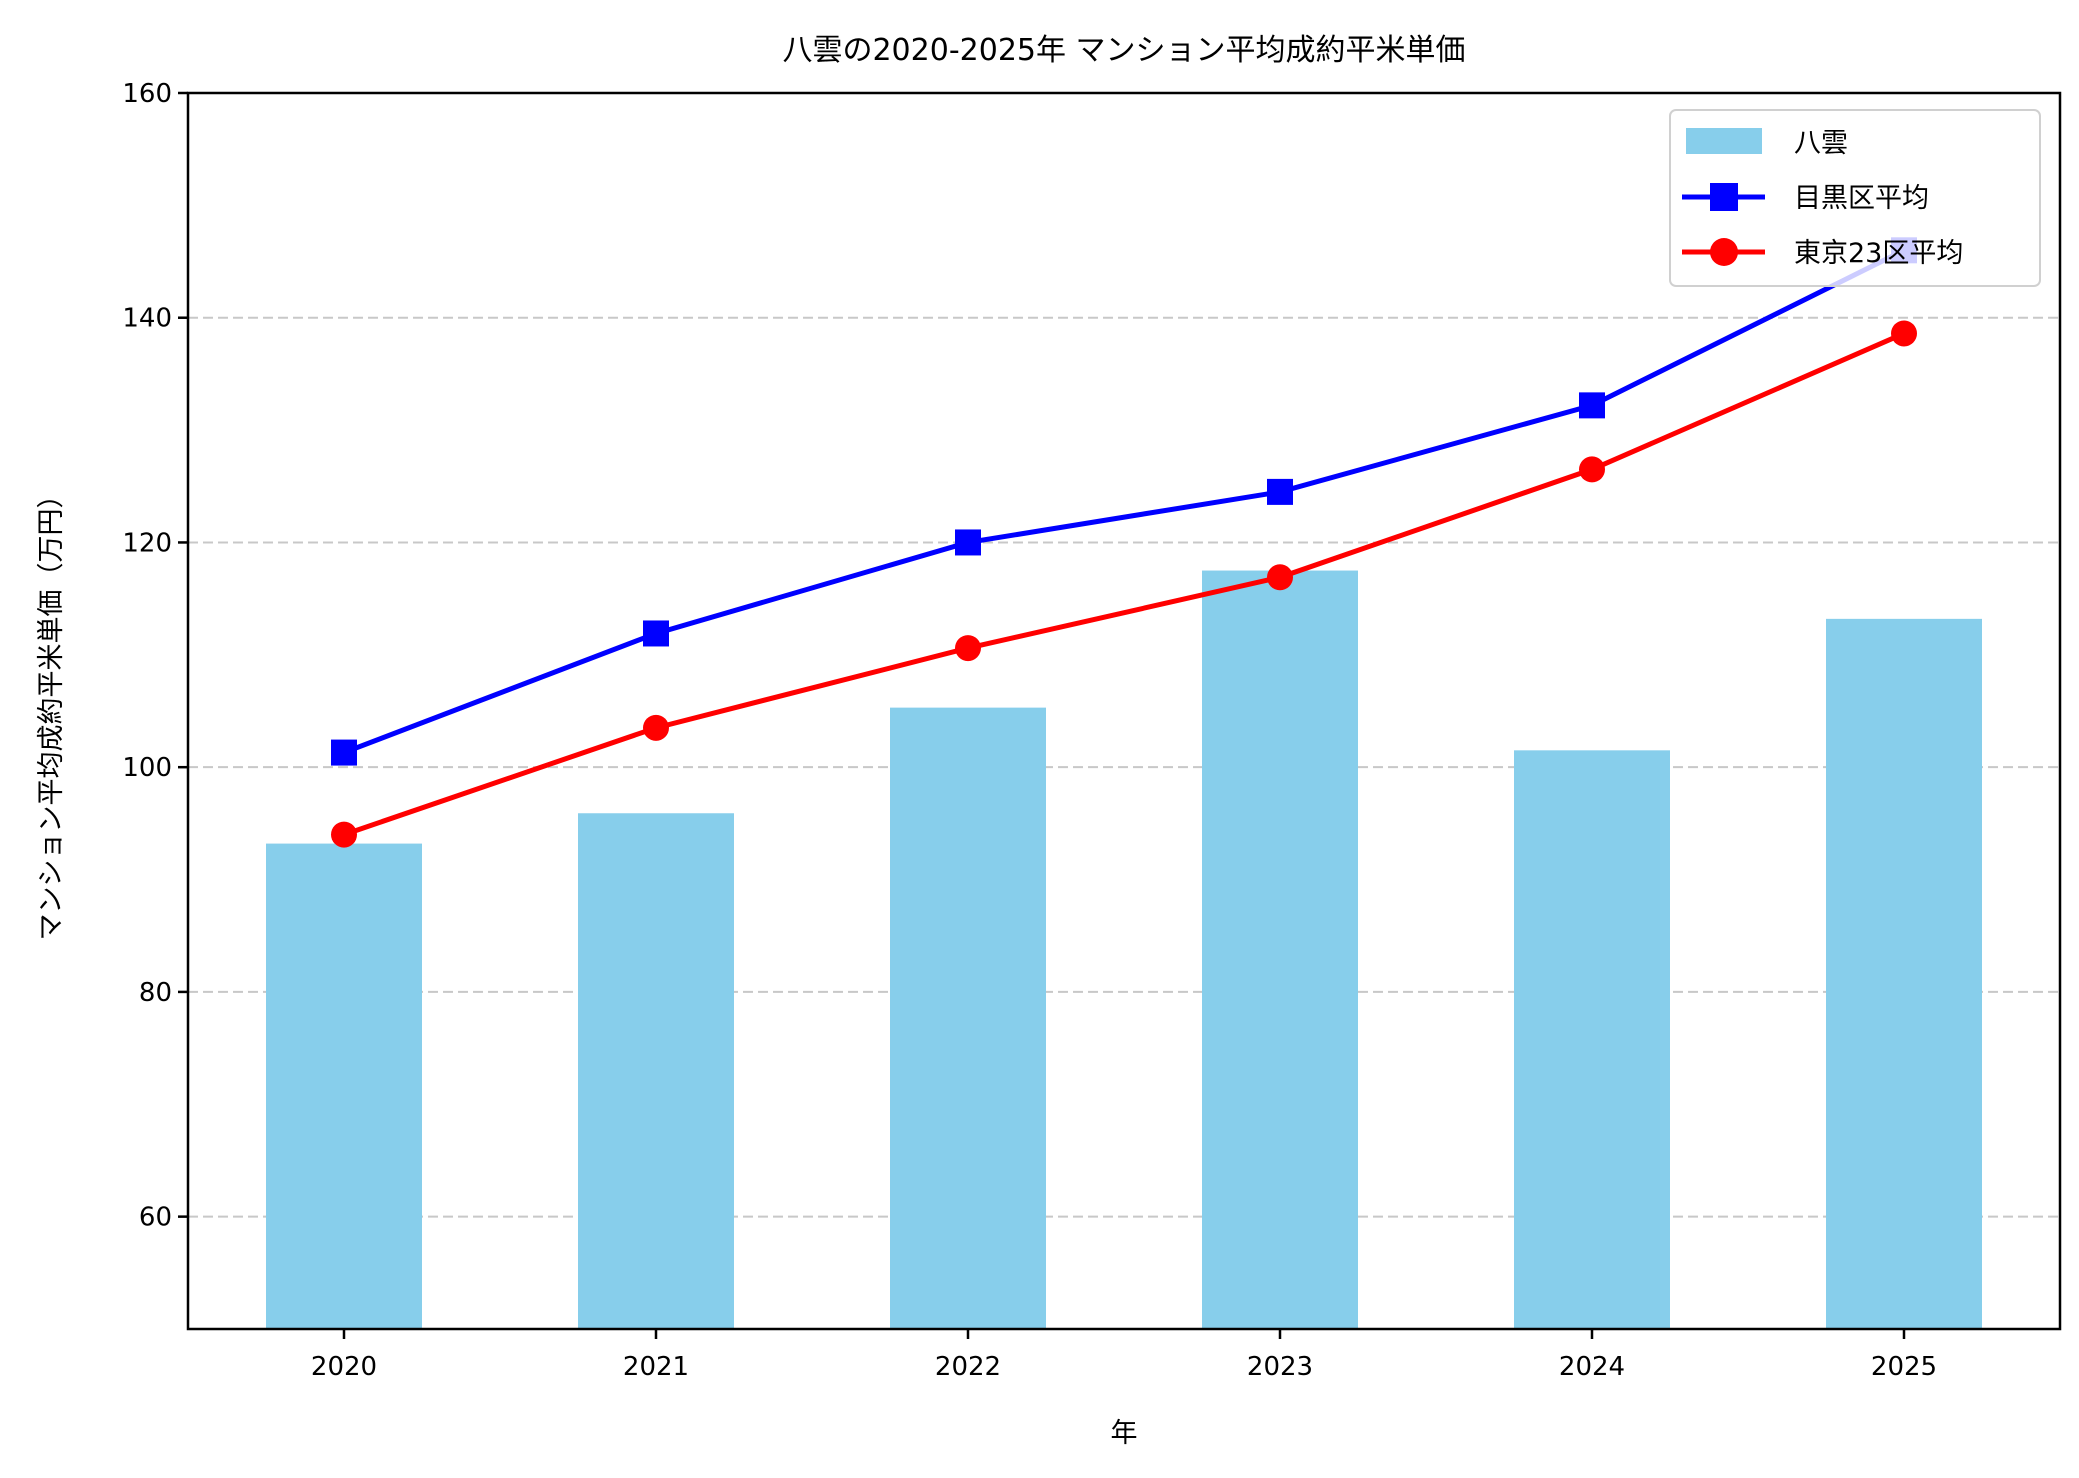 Image resolution: width=2079 pixels, height=1478 pixels. Describe the element at coordinates (147, 319) in the screenshot. I see `y-tick-label: 140` at that location.